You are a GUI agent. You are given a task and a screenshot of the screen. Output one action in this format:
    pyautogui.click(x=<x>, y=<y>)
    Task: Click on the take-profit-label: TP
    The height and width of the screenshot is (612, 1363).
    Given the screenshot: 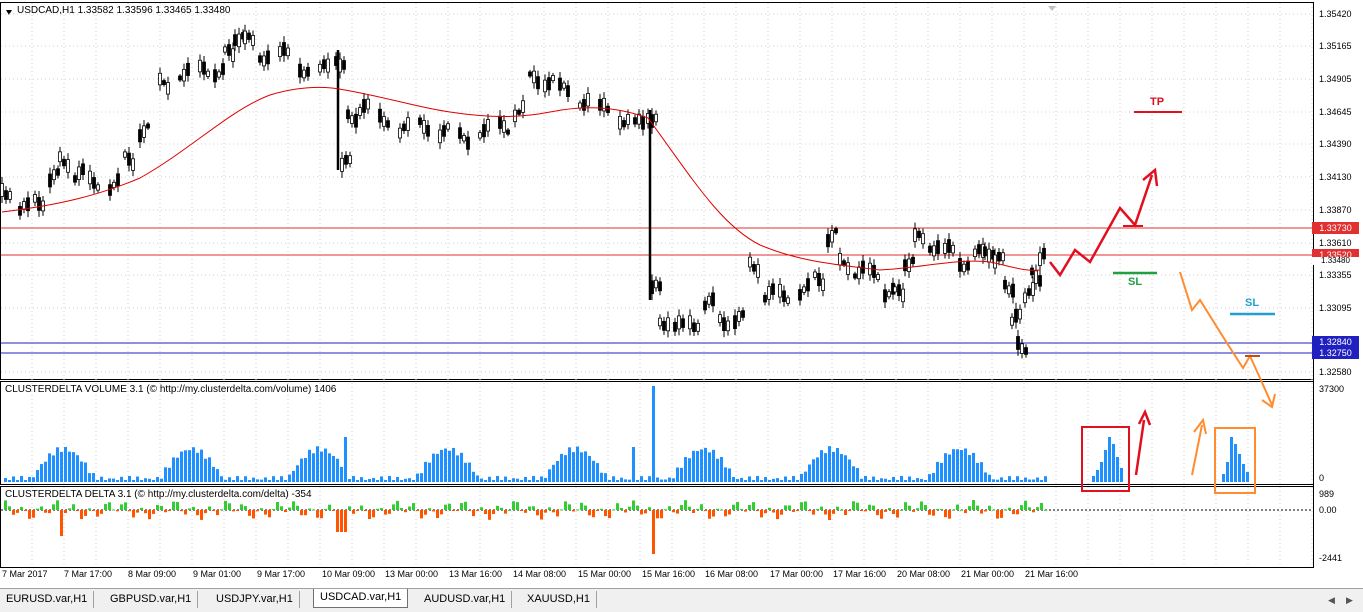 What is the action you would take?
    pyautogui.click(x=1157, y=102)
    